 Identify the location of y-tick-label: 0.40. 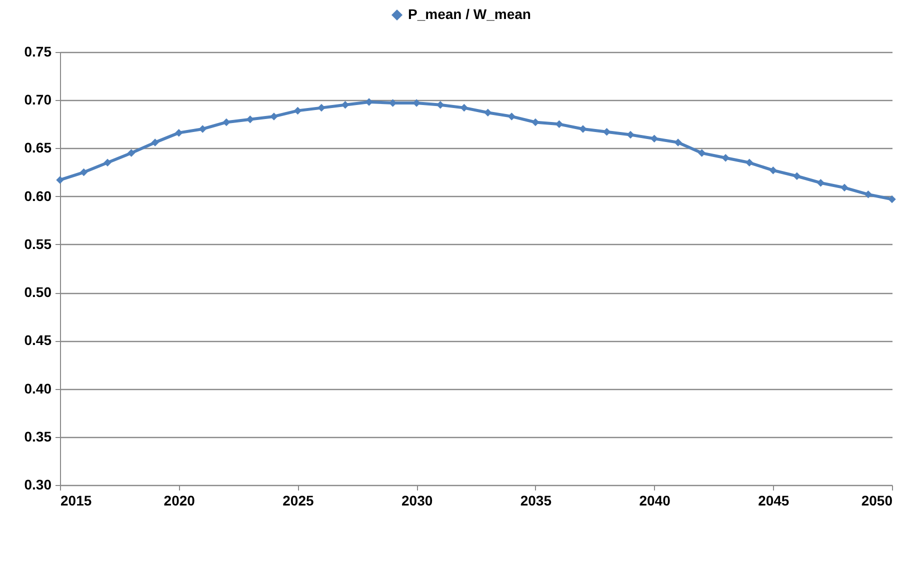
(38, 388).